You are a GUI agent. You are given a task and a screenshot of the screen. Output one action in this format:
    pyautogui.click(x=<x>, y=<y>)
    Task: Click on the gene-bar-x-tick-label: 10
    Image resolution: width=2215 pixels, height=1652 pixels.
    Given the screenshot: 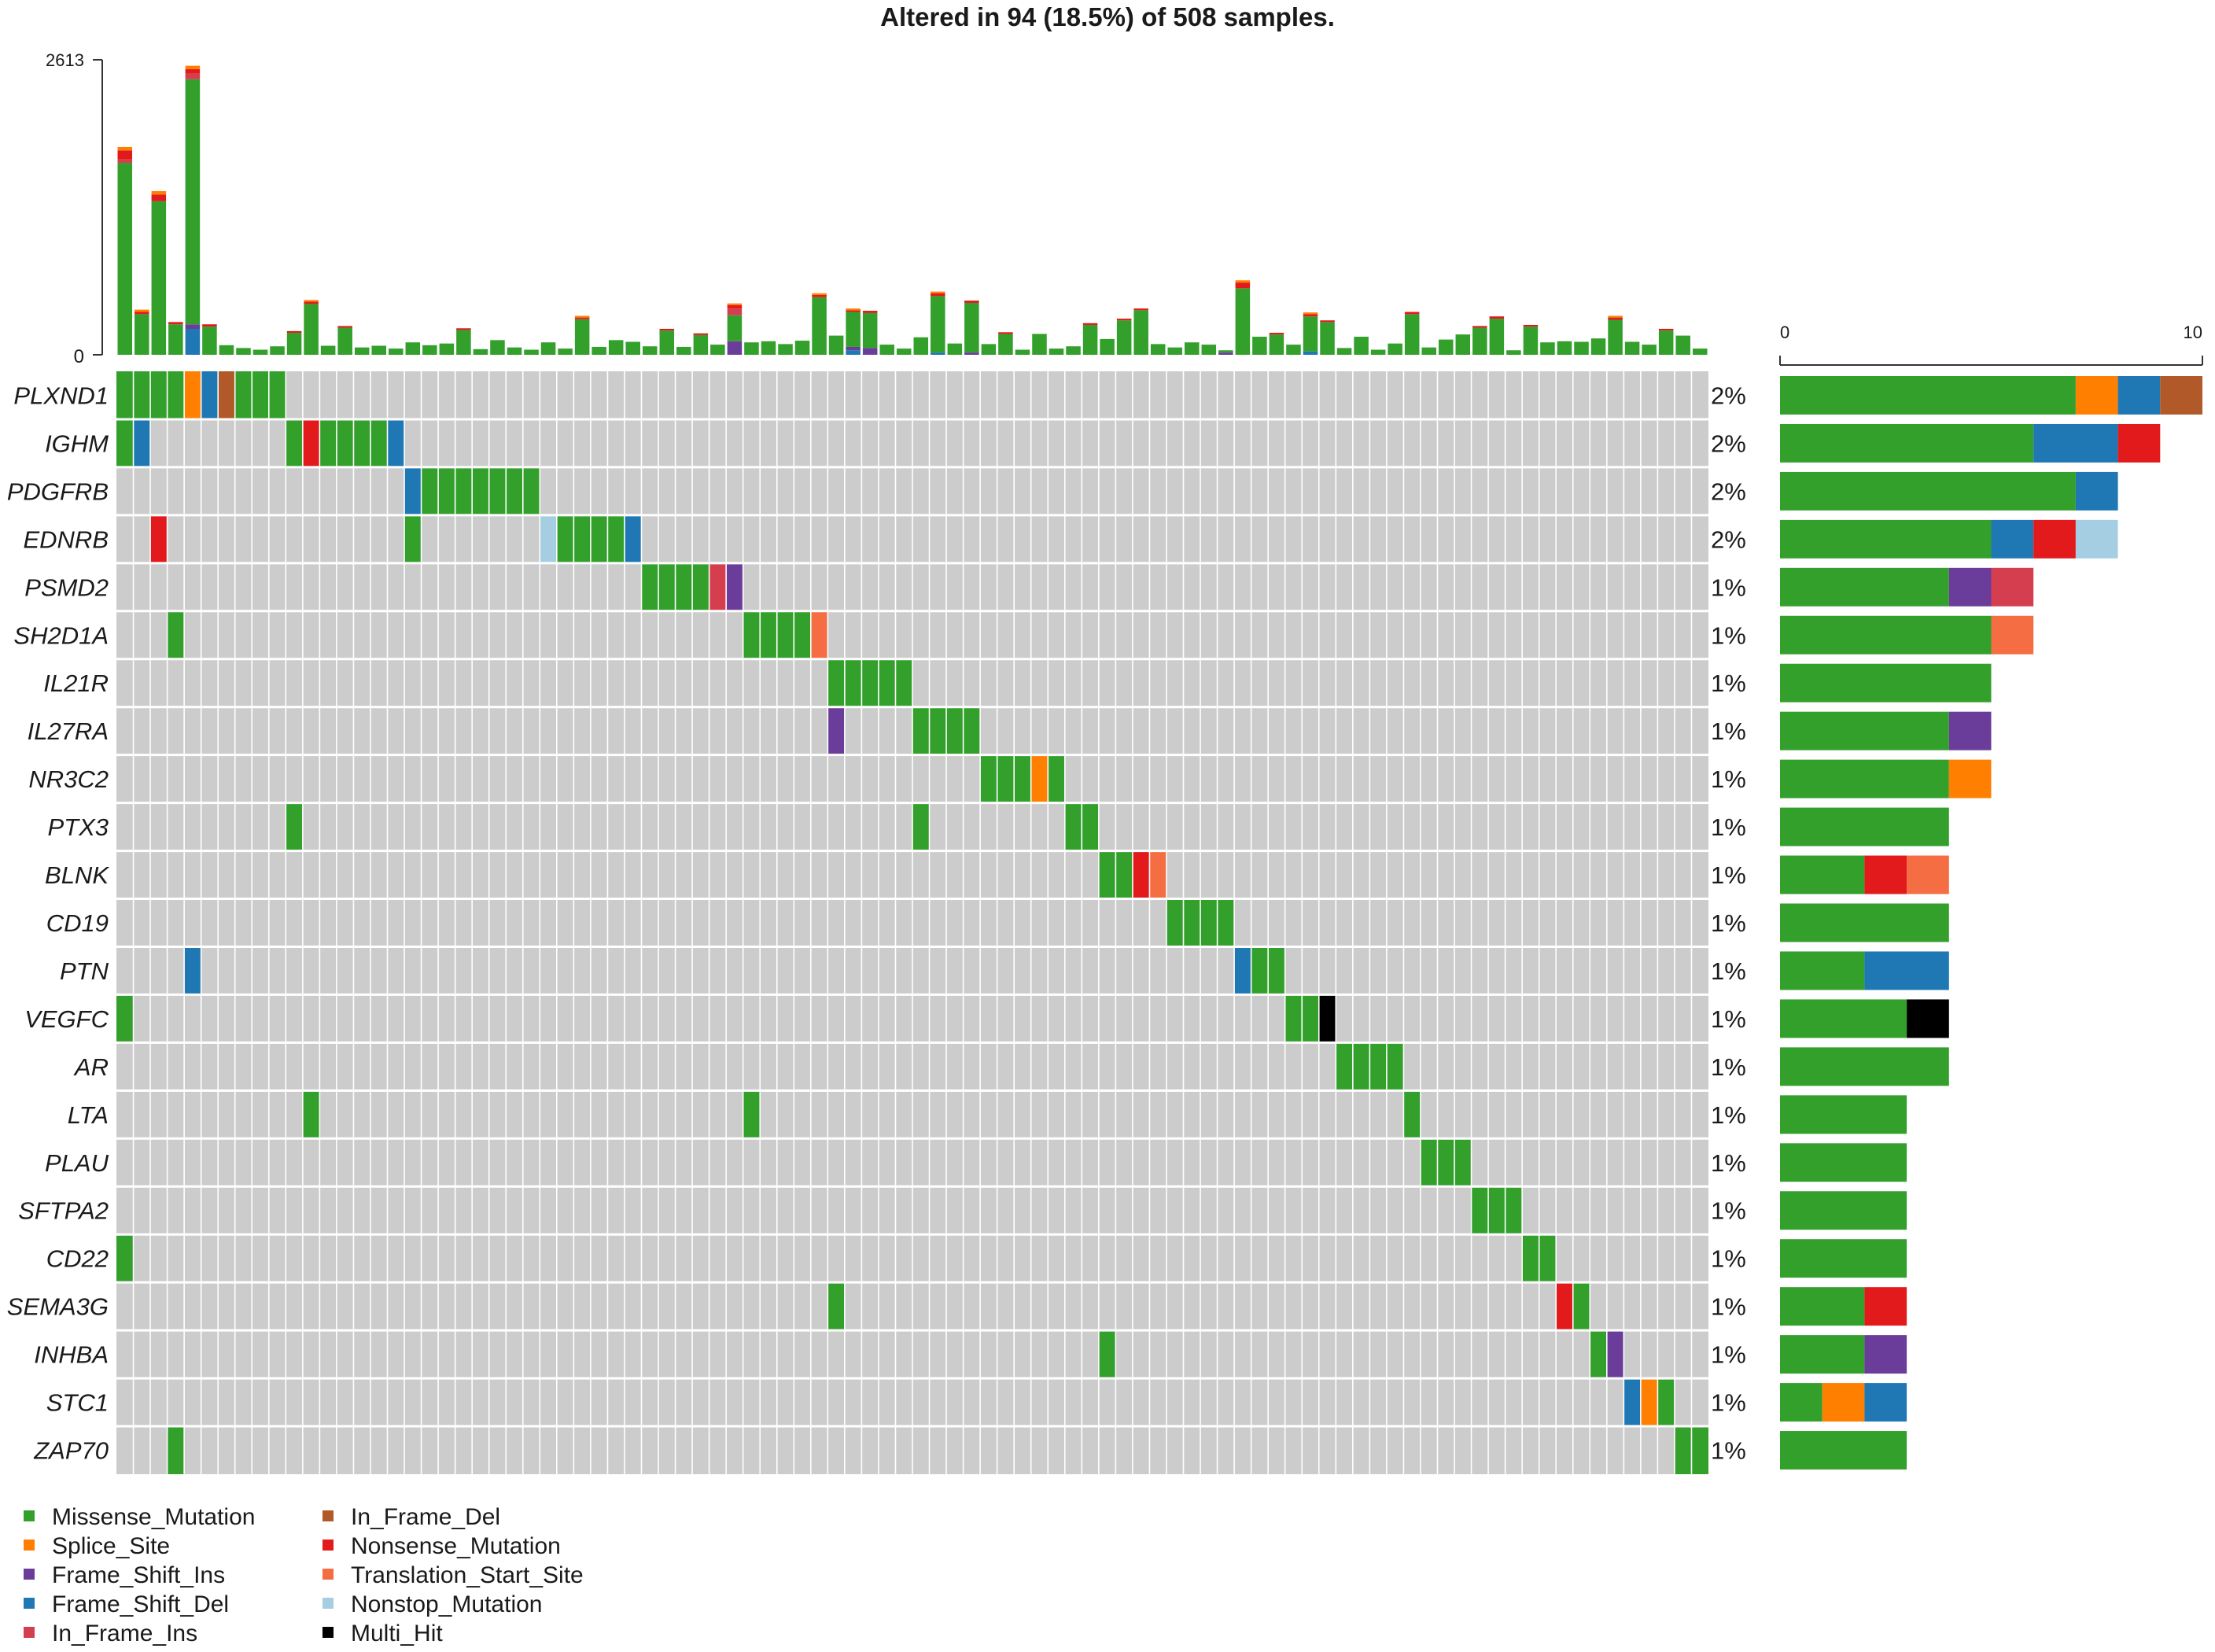 What is the action you would take?
    pyautogui.click(x=2193, y=332)
    